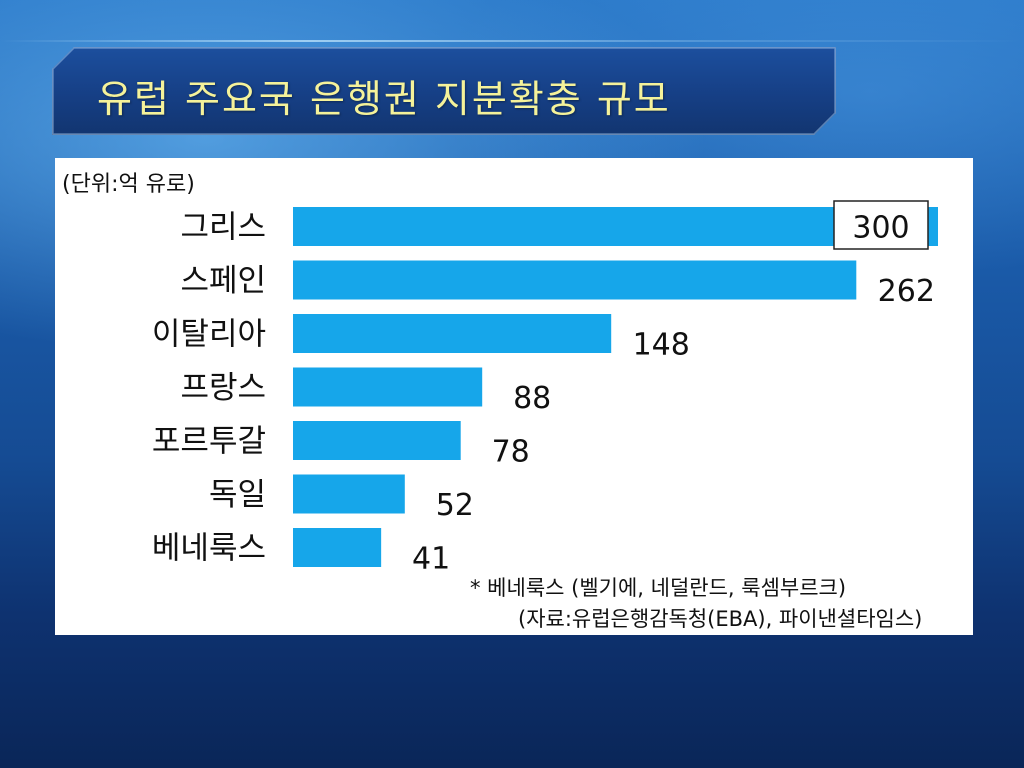 The image size is (1024, 768). What do you see at coordinates (455, 505) in the screenshot?
I see `value-label: 52` at bounding box center [455, 505].